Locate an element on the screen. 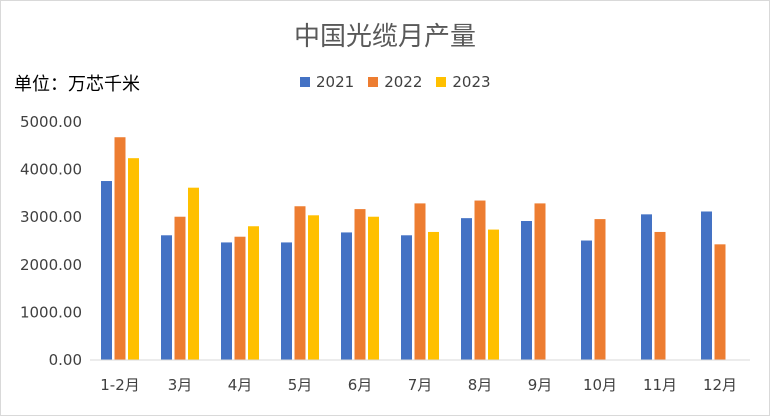  bar-2021-6月 is located at coordinates (346, 296).